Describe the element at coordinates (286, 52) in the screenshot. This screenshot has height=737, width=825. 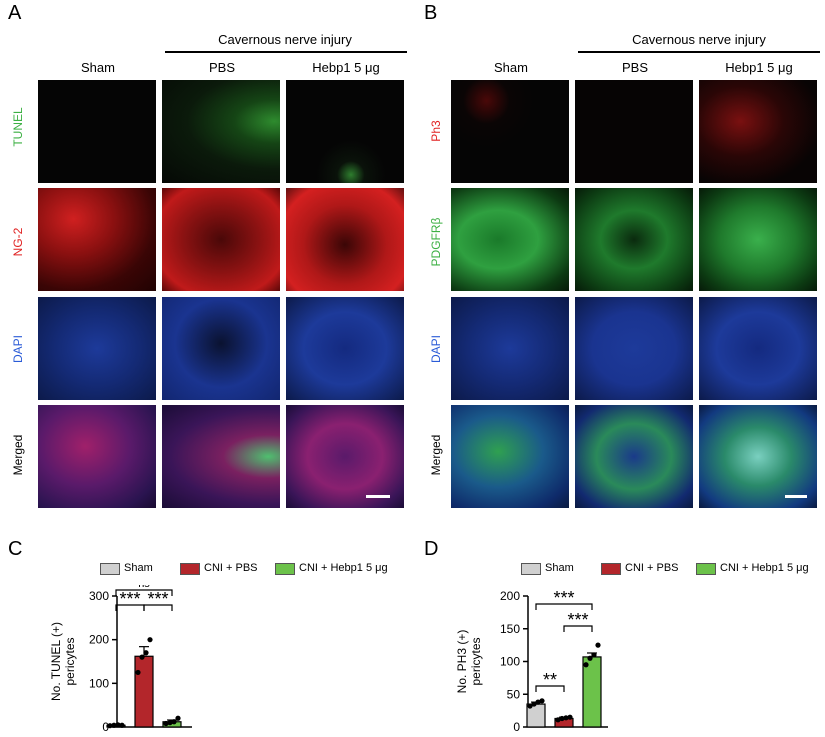
I see `panel-a-group-line` at that location.